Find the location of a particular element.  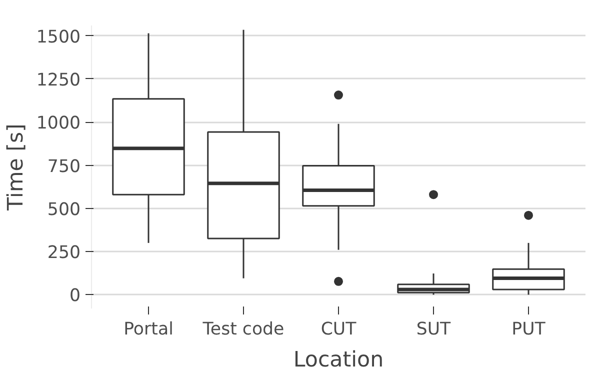

x-axis-title: Location is located at coordinates (338, 360).